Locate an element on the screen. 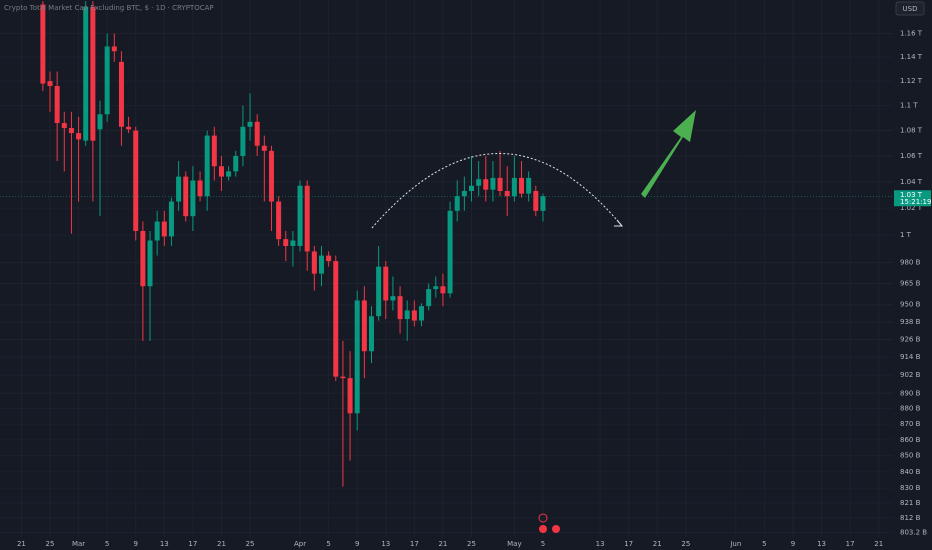 Image resolution: width=932 pixels, height=550 pixels. y-tick-label: 926 B is located at coordinates (910, 339).